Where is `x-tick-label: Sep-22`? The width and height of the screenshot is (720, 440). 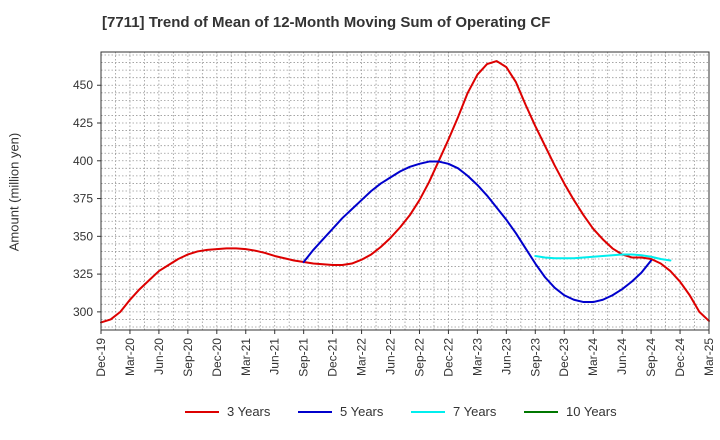 x-tick-label: Sep-22 is located at coordinates (419, 357).